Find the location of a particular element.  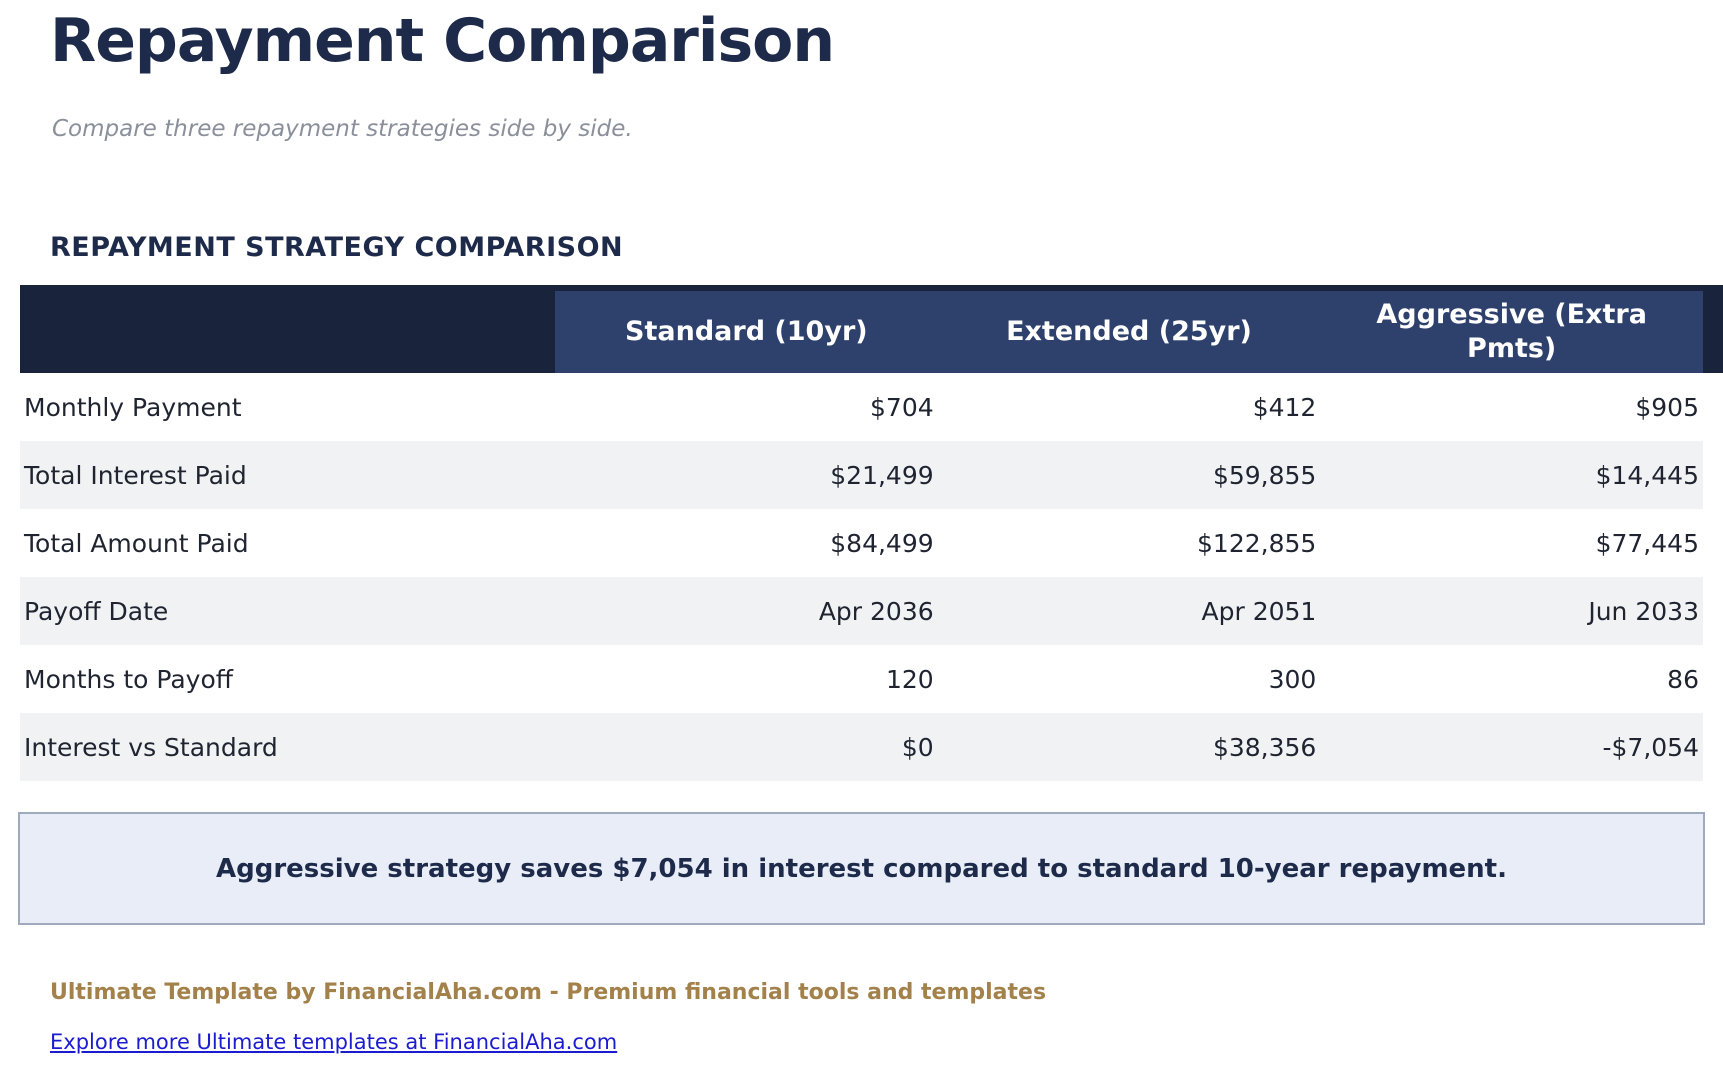

cell-value: $77,445 is located at coordinates (1647, 543).